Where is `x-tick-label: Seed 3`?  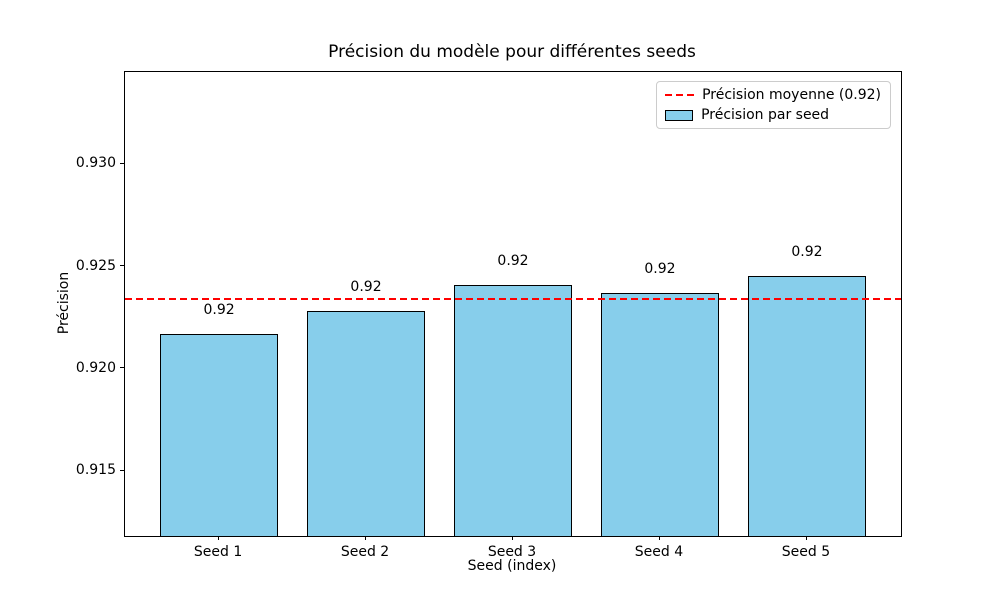
x-tick-label: Seed 3 is located at coordinates (512, 552).